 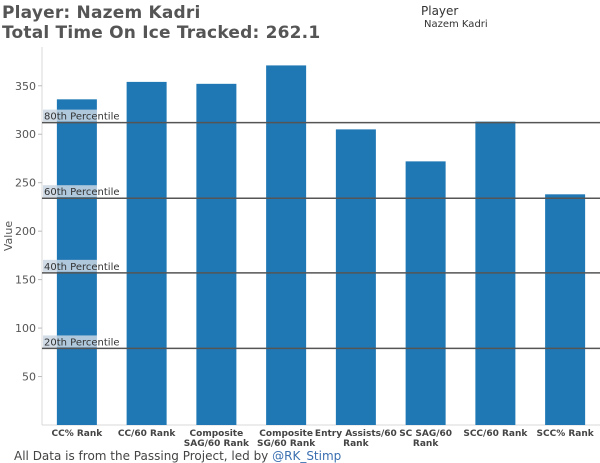 What do you see at coordinates (286, 439) in the screenshot?
I see `x-tick-label: Composite SG/60 Rank` at bounding box center [286, 439].